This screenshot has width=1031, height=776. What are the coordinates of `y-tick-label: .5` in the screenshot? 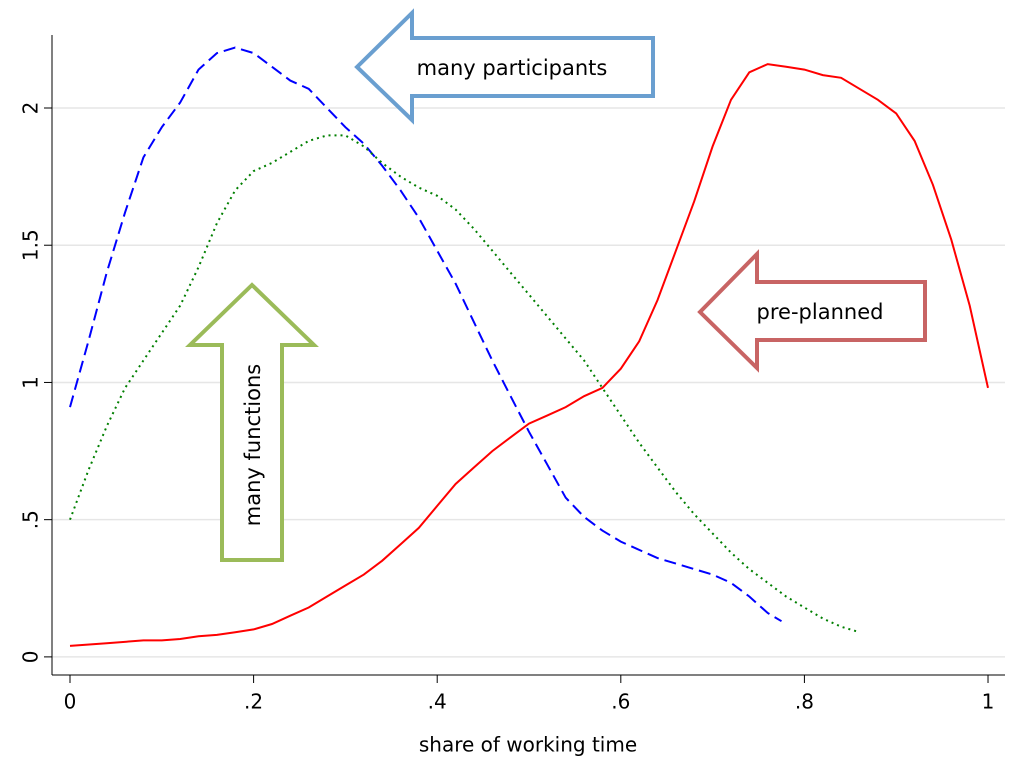 It's located at (31, 519).